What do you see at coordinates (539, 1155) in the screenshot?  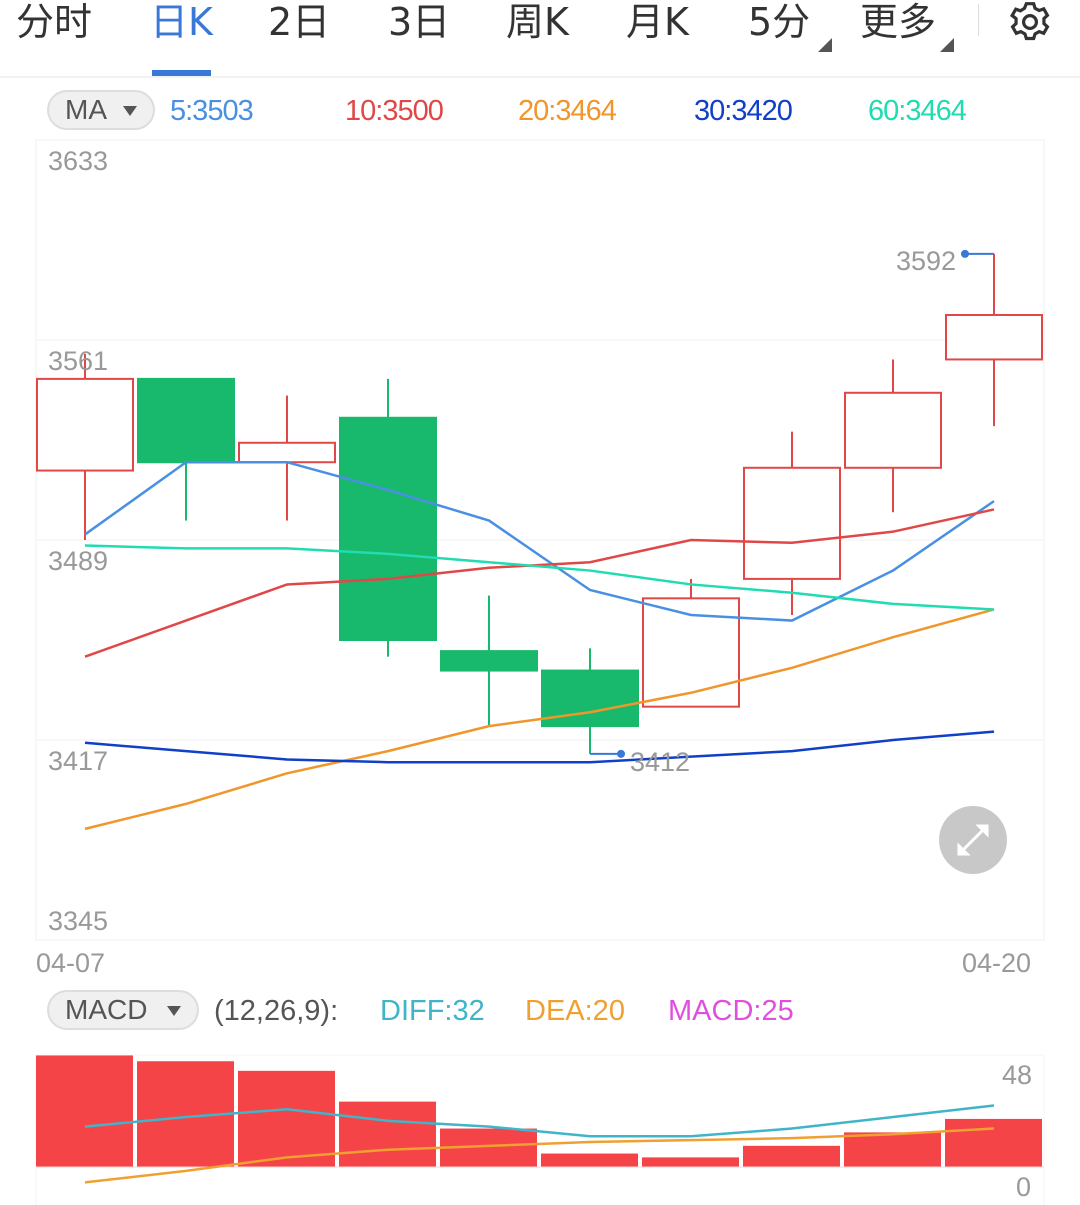 I see `dea-line` at bounding box center [539, 1155].